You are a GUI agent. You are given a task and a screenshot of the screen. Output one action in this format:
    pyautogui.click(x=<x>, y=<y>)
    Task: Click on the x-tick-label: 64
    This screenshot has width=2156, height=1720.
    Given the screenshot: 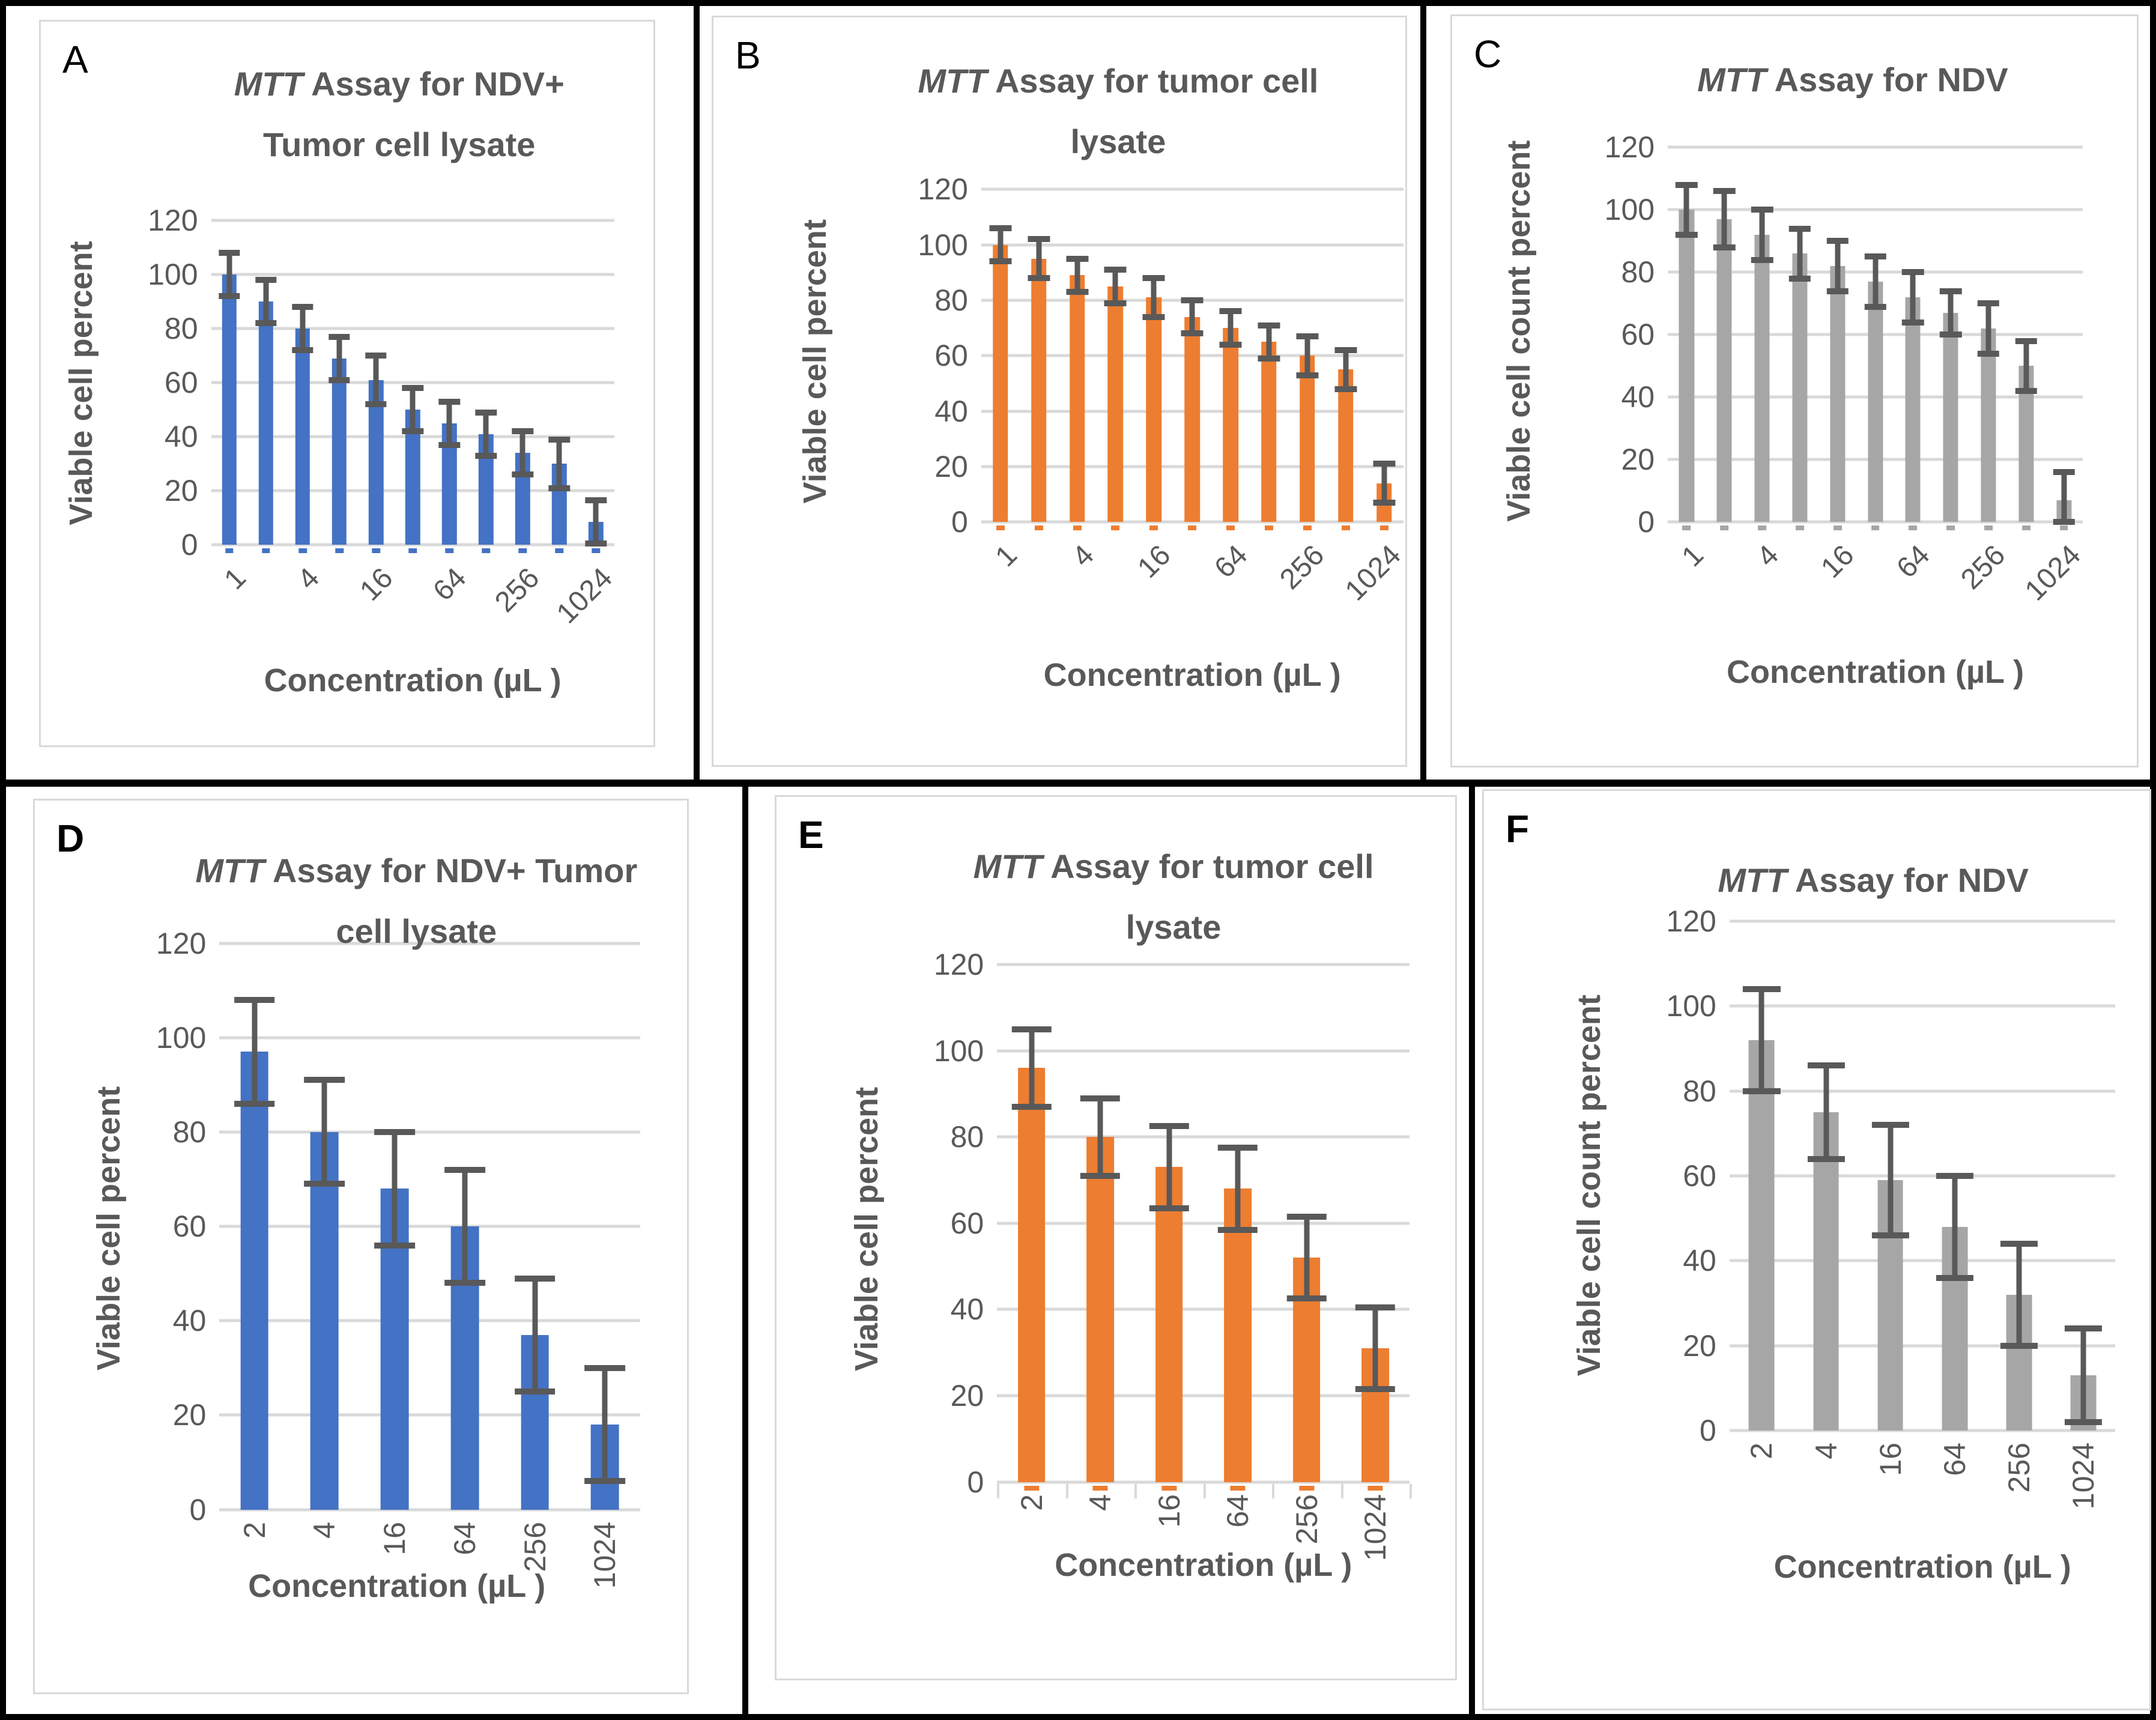 What is the action you would take?
    pyautogui.click(x=1955, y=1461)
    